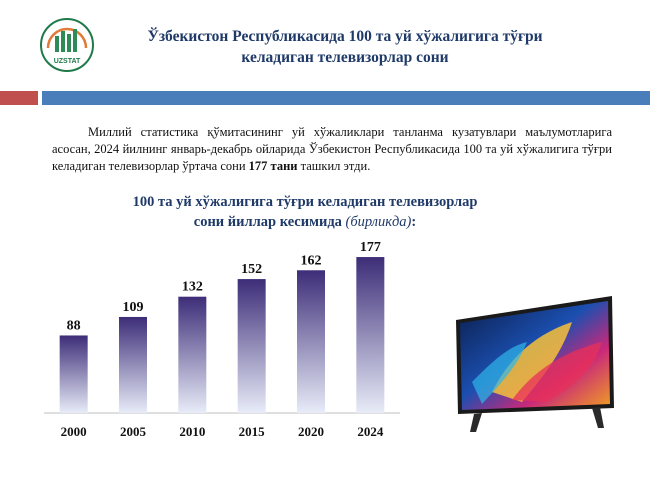  I want to click on divider-blue, so click(346, 98).